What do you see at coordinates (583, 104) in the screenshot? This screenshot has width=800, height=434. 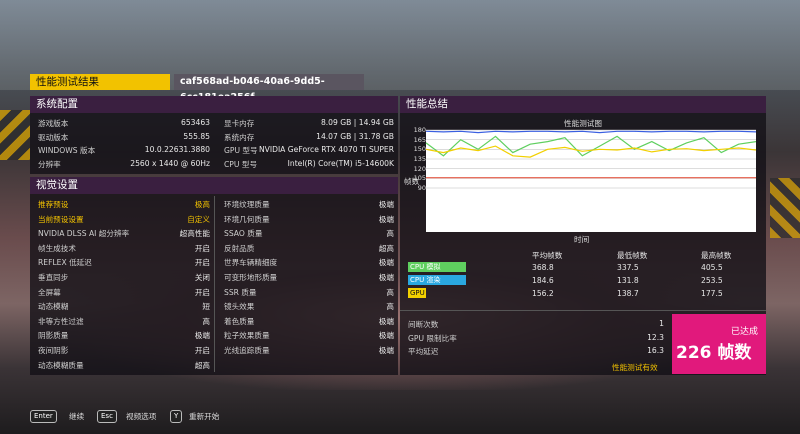 I see `performance-summary-header: 性能总结` at bounding box center [583, 104].